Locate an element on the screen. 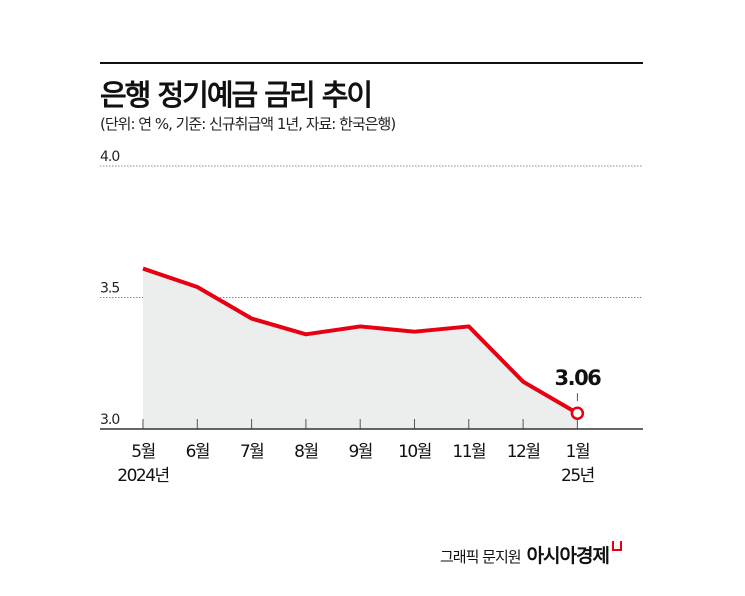 The height and width of the screenshot is (596, 745). x-tick-label: 6월 is located at coordinates (197, 452).